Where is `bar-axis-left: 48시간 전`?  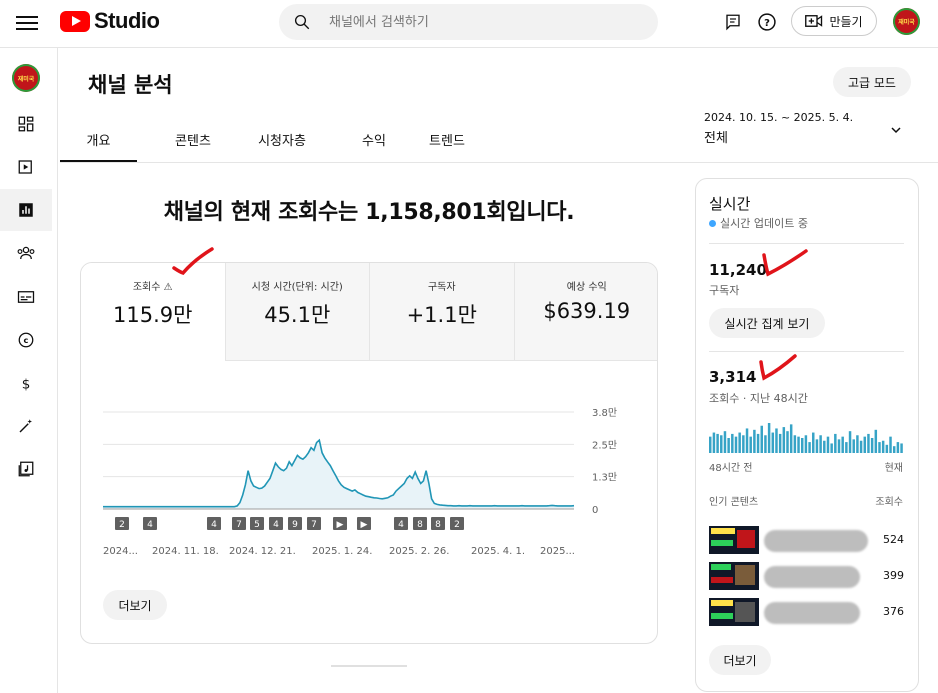 bar-axis-left: 48시간 전 is located at coordinates (731, 468).